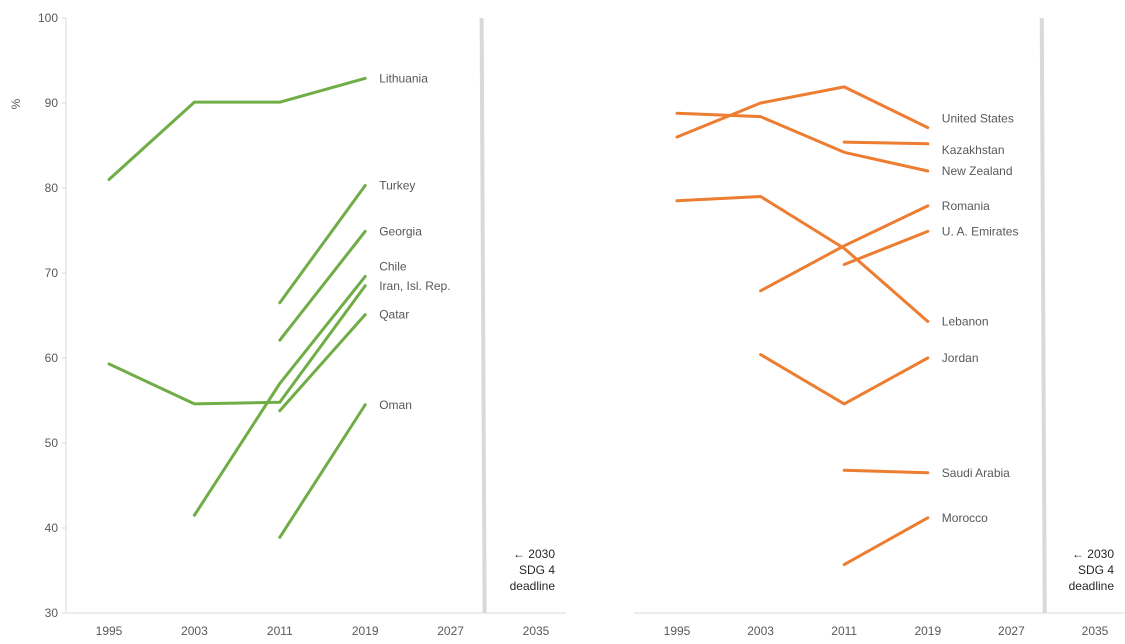 The width and height of the screenshot is (1125, 644). I want to click on left-series-label: Iran, Isl. Rep., so click(414, 286).